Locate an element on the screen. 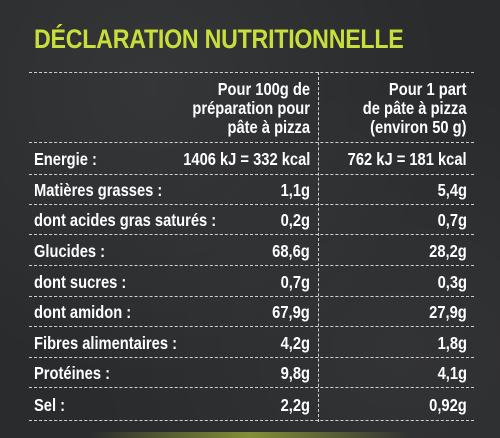 The image size is (500, 438). row-sugars-perpart: 0,3g is located at coordinates (452, 282).